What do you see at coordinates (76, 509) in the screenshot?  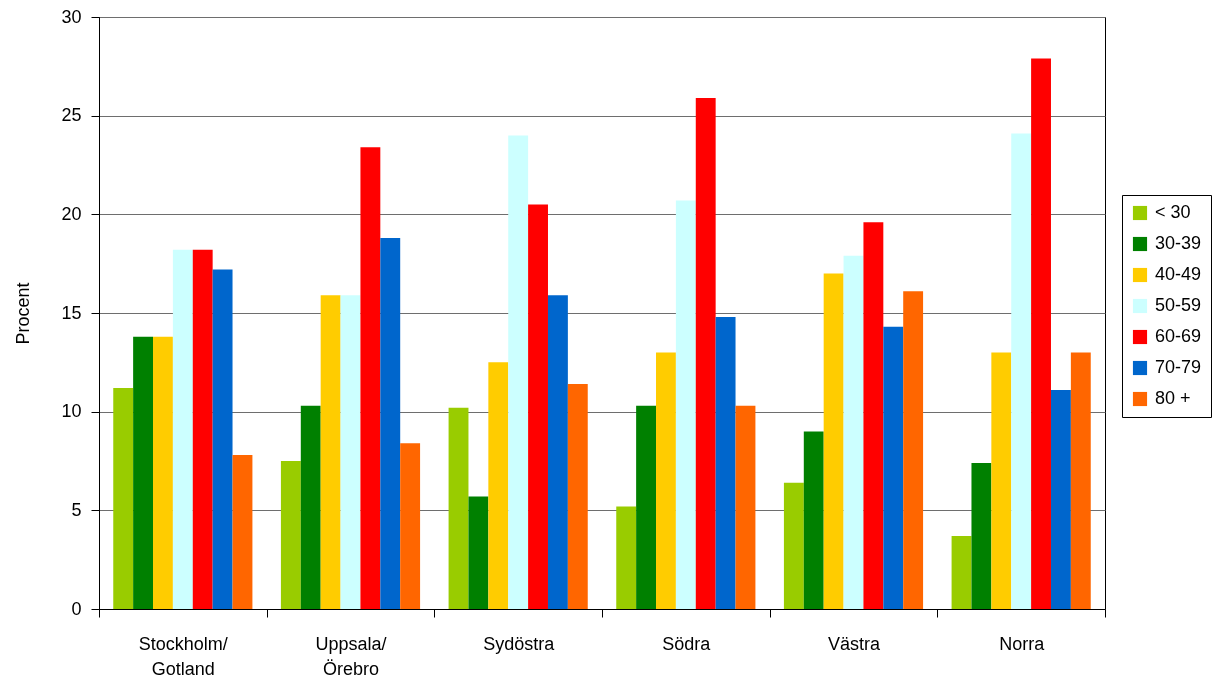 I see `y-tick-label: 5` at bounding box center [76, 509].